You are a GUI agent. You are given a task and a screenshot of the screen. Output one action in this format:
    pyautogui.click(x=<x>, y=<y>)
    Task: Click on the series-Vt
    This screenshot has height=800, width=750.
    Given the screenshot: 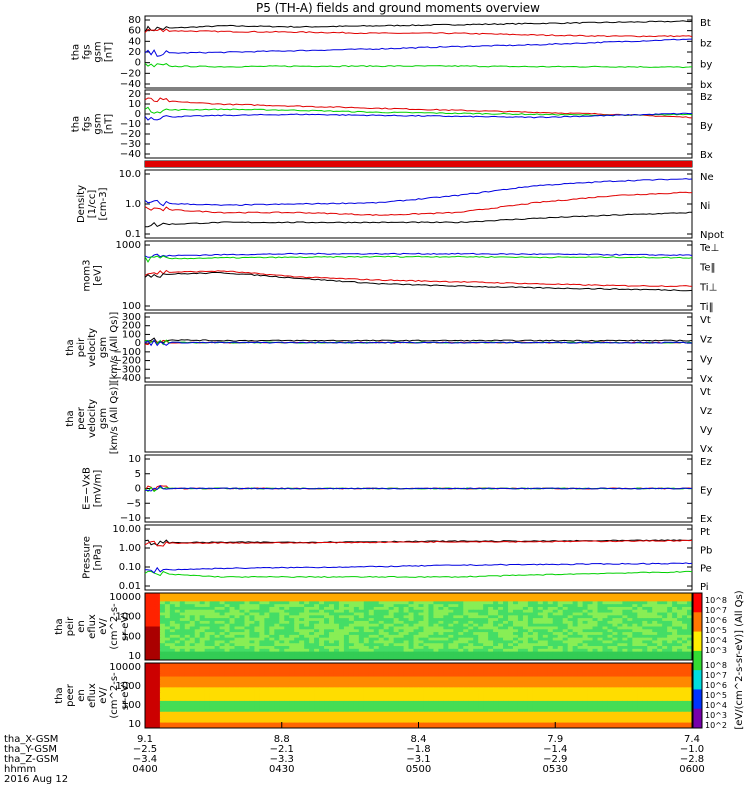 What is the action you would take?
    pyautogui.click(x=418, y=340)
    